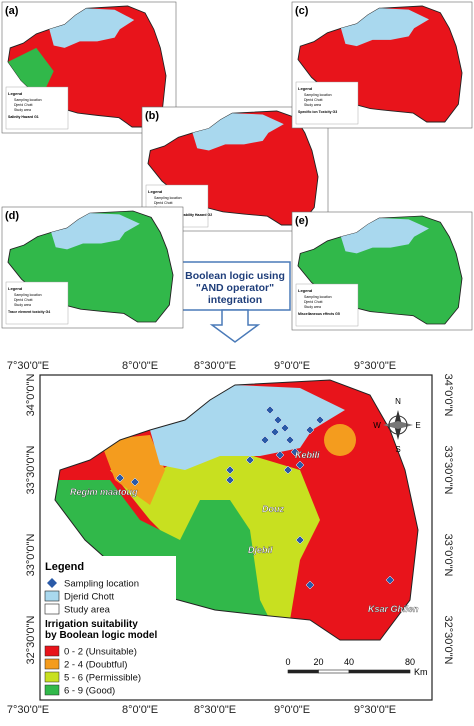 The height and width of the screenshot is (726, 474). What do you see at coordinates (417, 425) in the screenshot?
I see `compass-letter: E` at bounding box center [417, 425].